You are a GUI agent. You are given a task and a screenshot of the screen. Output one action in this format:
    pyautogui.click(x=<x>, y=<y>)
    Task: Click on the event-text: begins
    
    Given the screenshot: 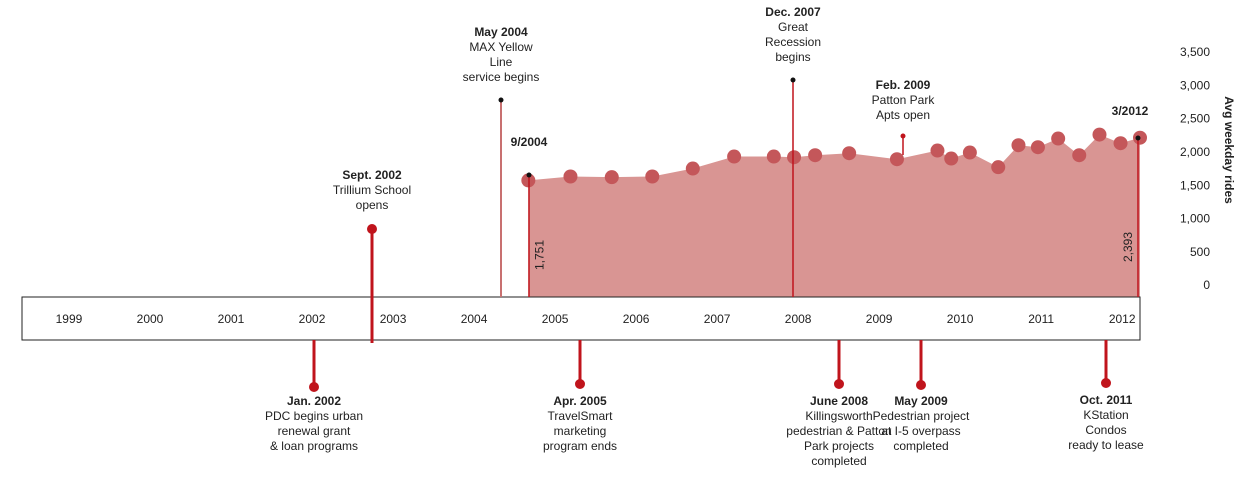 What is the action you would take?
    pyautogui.click(x=792, y=57)
    